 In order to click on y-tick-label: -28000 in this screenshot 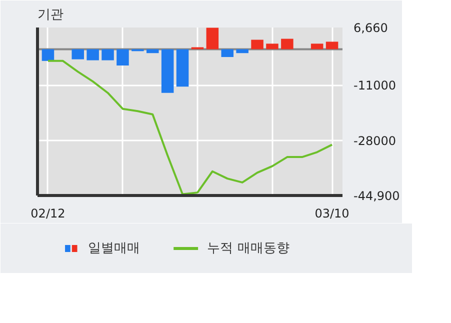, I will do `click(375, 141)`.